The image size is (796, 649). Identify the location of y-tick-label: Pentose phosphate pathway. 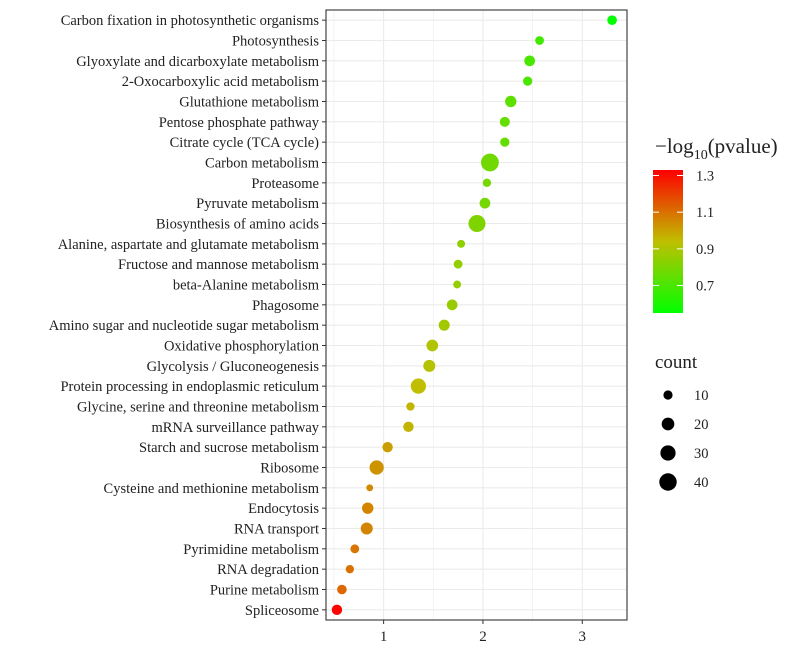
(239, 123).